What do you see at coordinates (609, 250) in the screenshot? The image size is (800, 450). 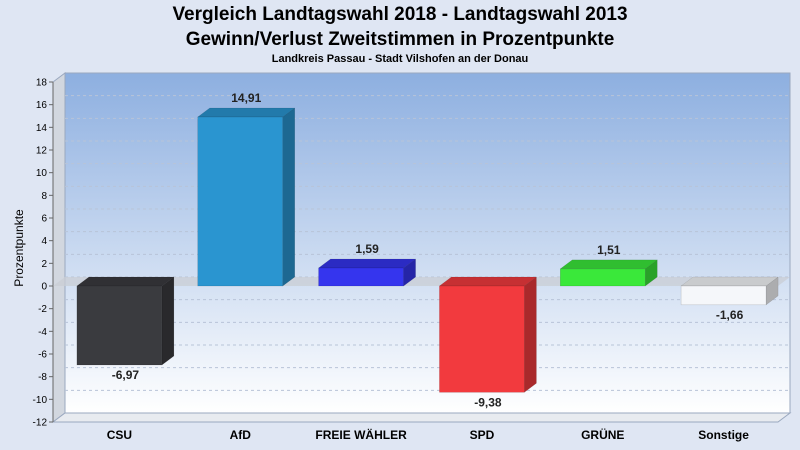 I see `value-label: 1,51` at bounding box center [609, 250].